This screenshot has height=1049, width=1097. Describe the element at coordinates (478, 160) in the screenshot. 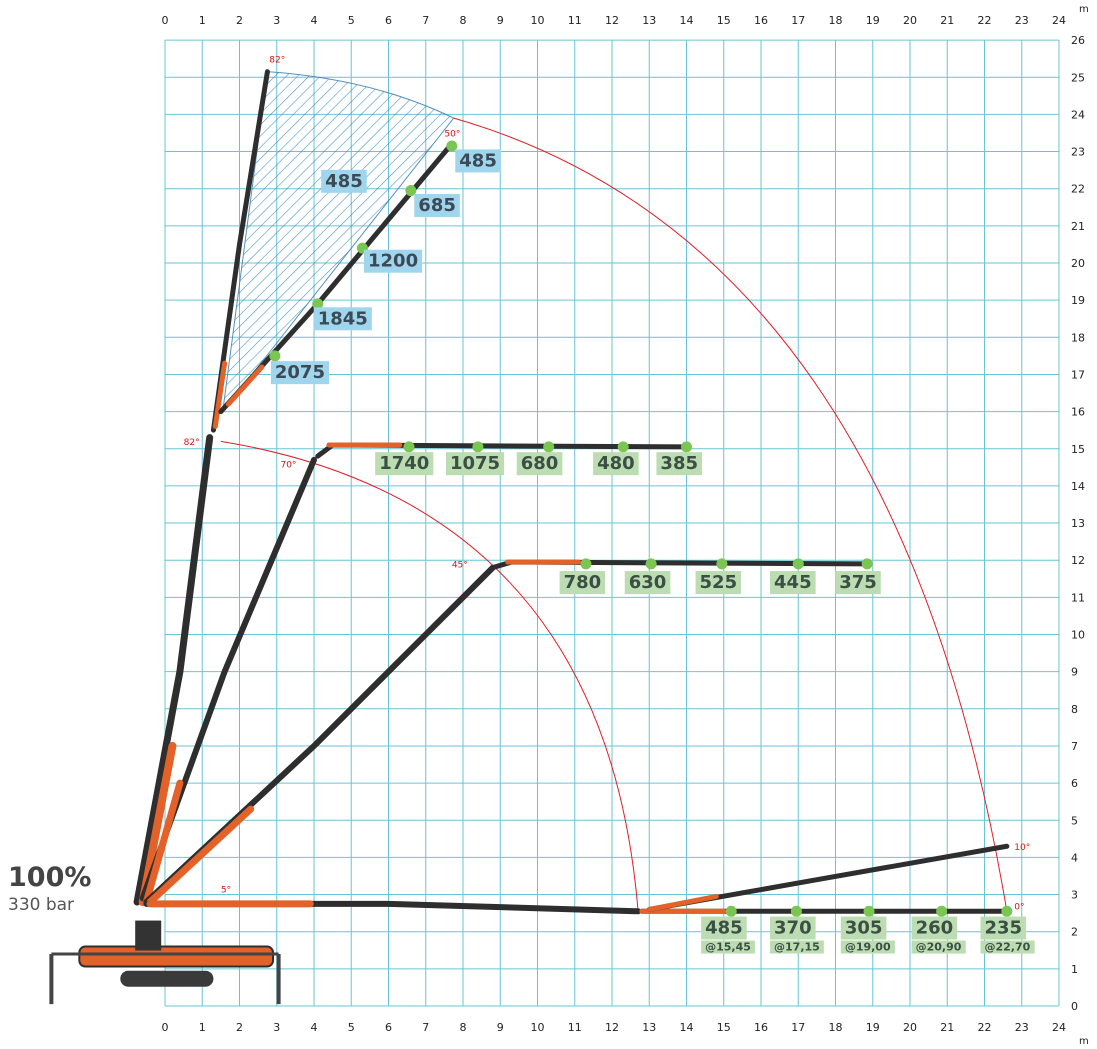

I see `load-label: 485` at that location.